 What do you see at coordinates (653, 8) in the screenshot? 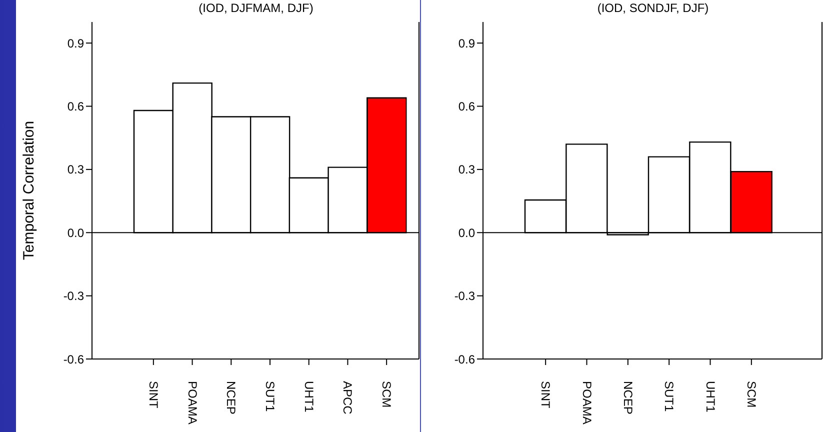
I see `chart-title: (IOD, SONDJF, DJF)` at bounding box center [653, 8].